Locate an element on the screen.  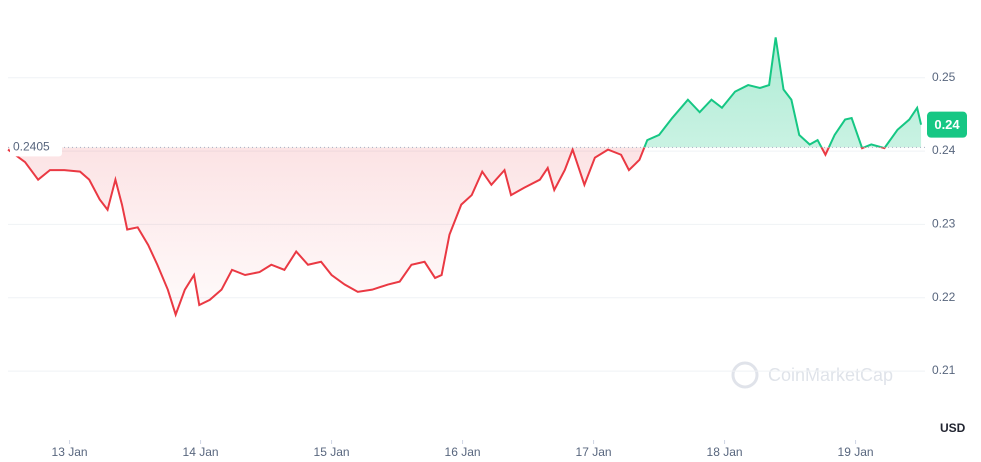
price-badge is located at coordinates (947, 124).